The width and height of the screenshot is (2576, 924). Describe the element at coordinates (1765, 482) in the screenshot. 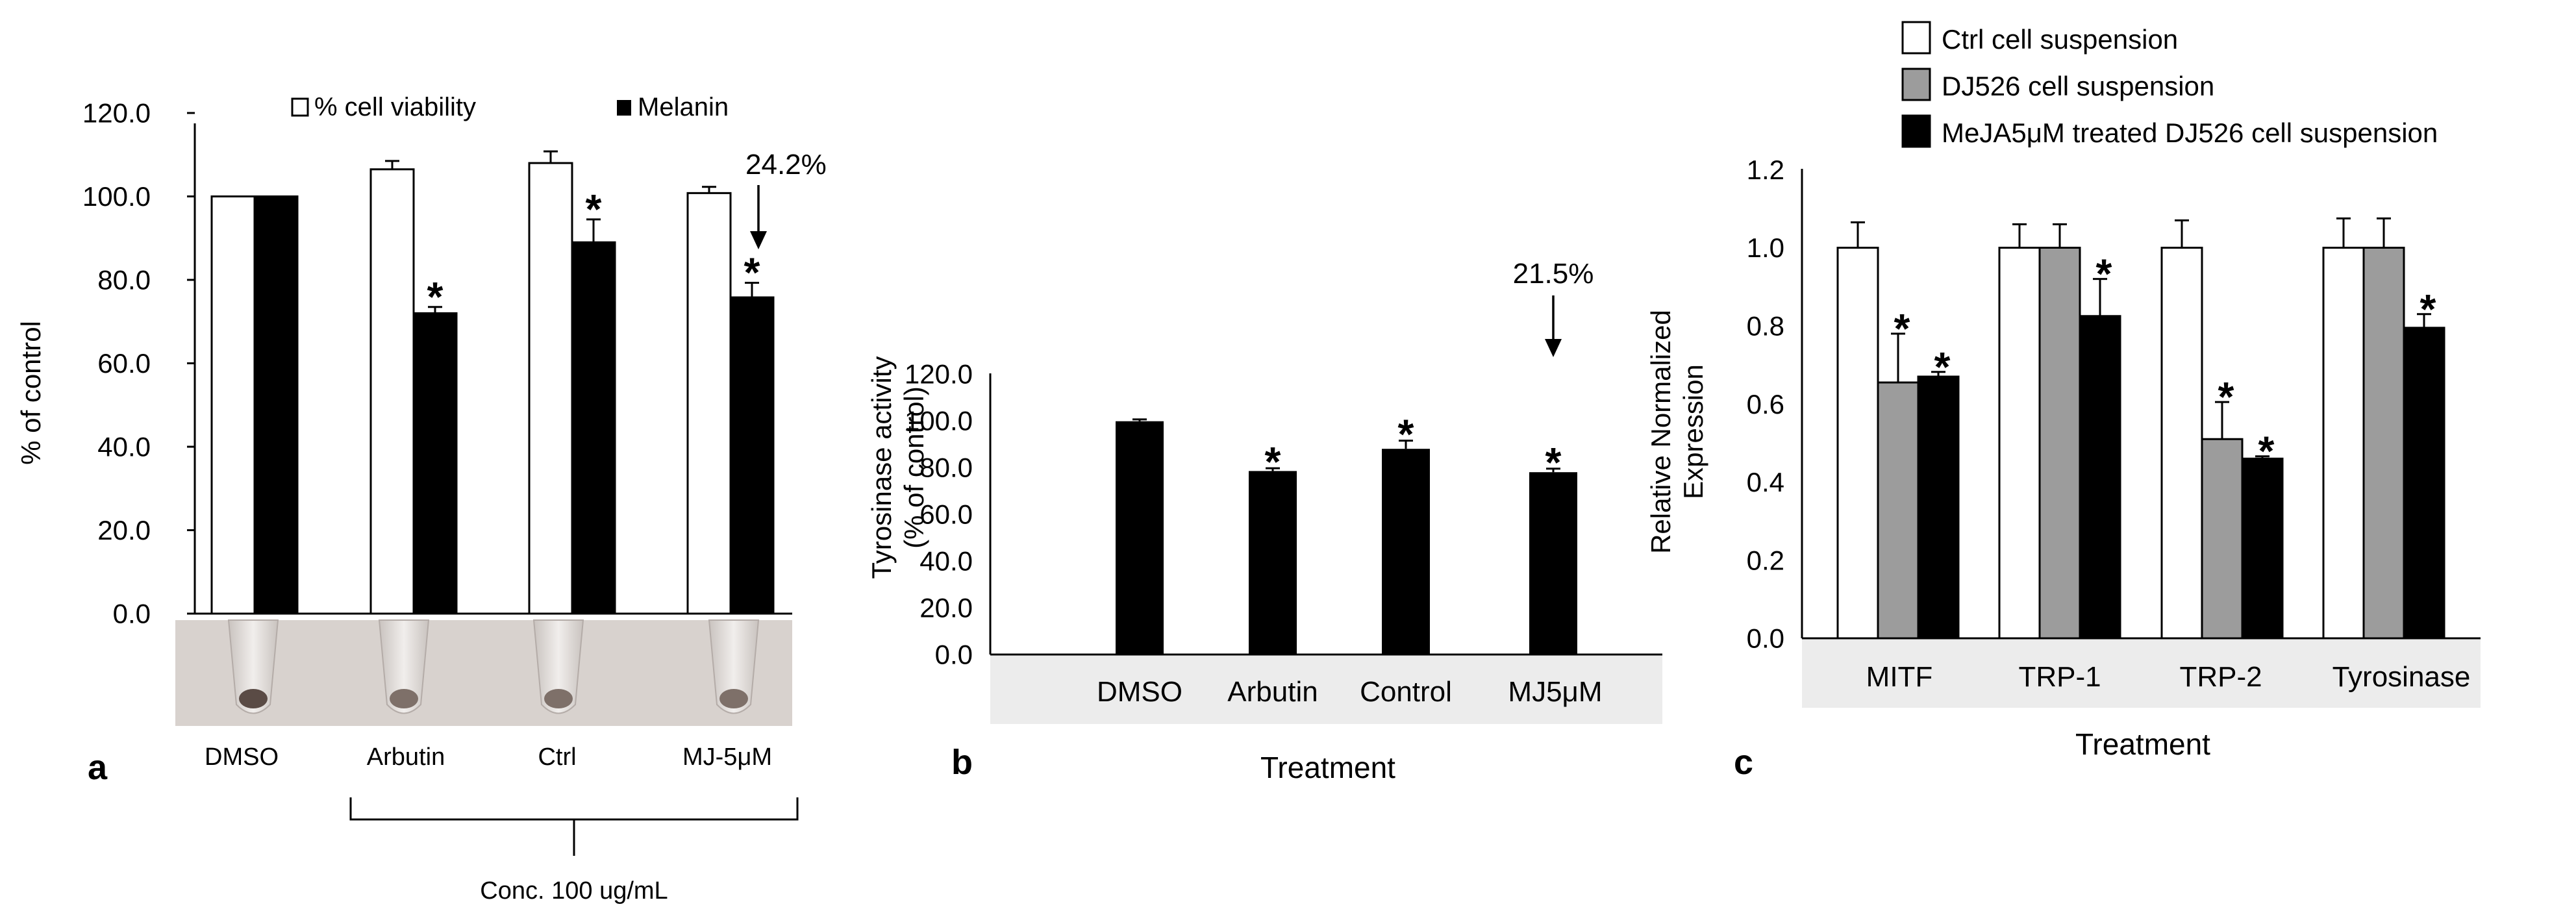

I see `y-tick-label: 0.4` at that location.